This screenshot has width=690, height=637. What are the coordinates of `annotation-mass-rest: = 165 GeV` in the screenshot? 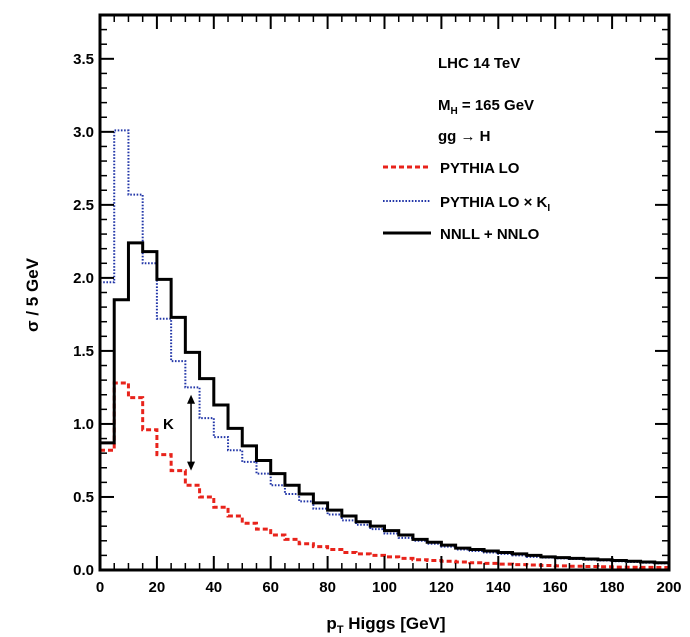 It's located at (496, 105).